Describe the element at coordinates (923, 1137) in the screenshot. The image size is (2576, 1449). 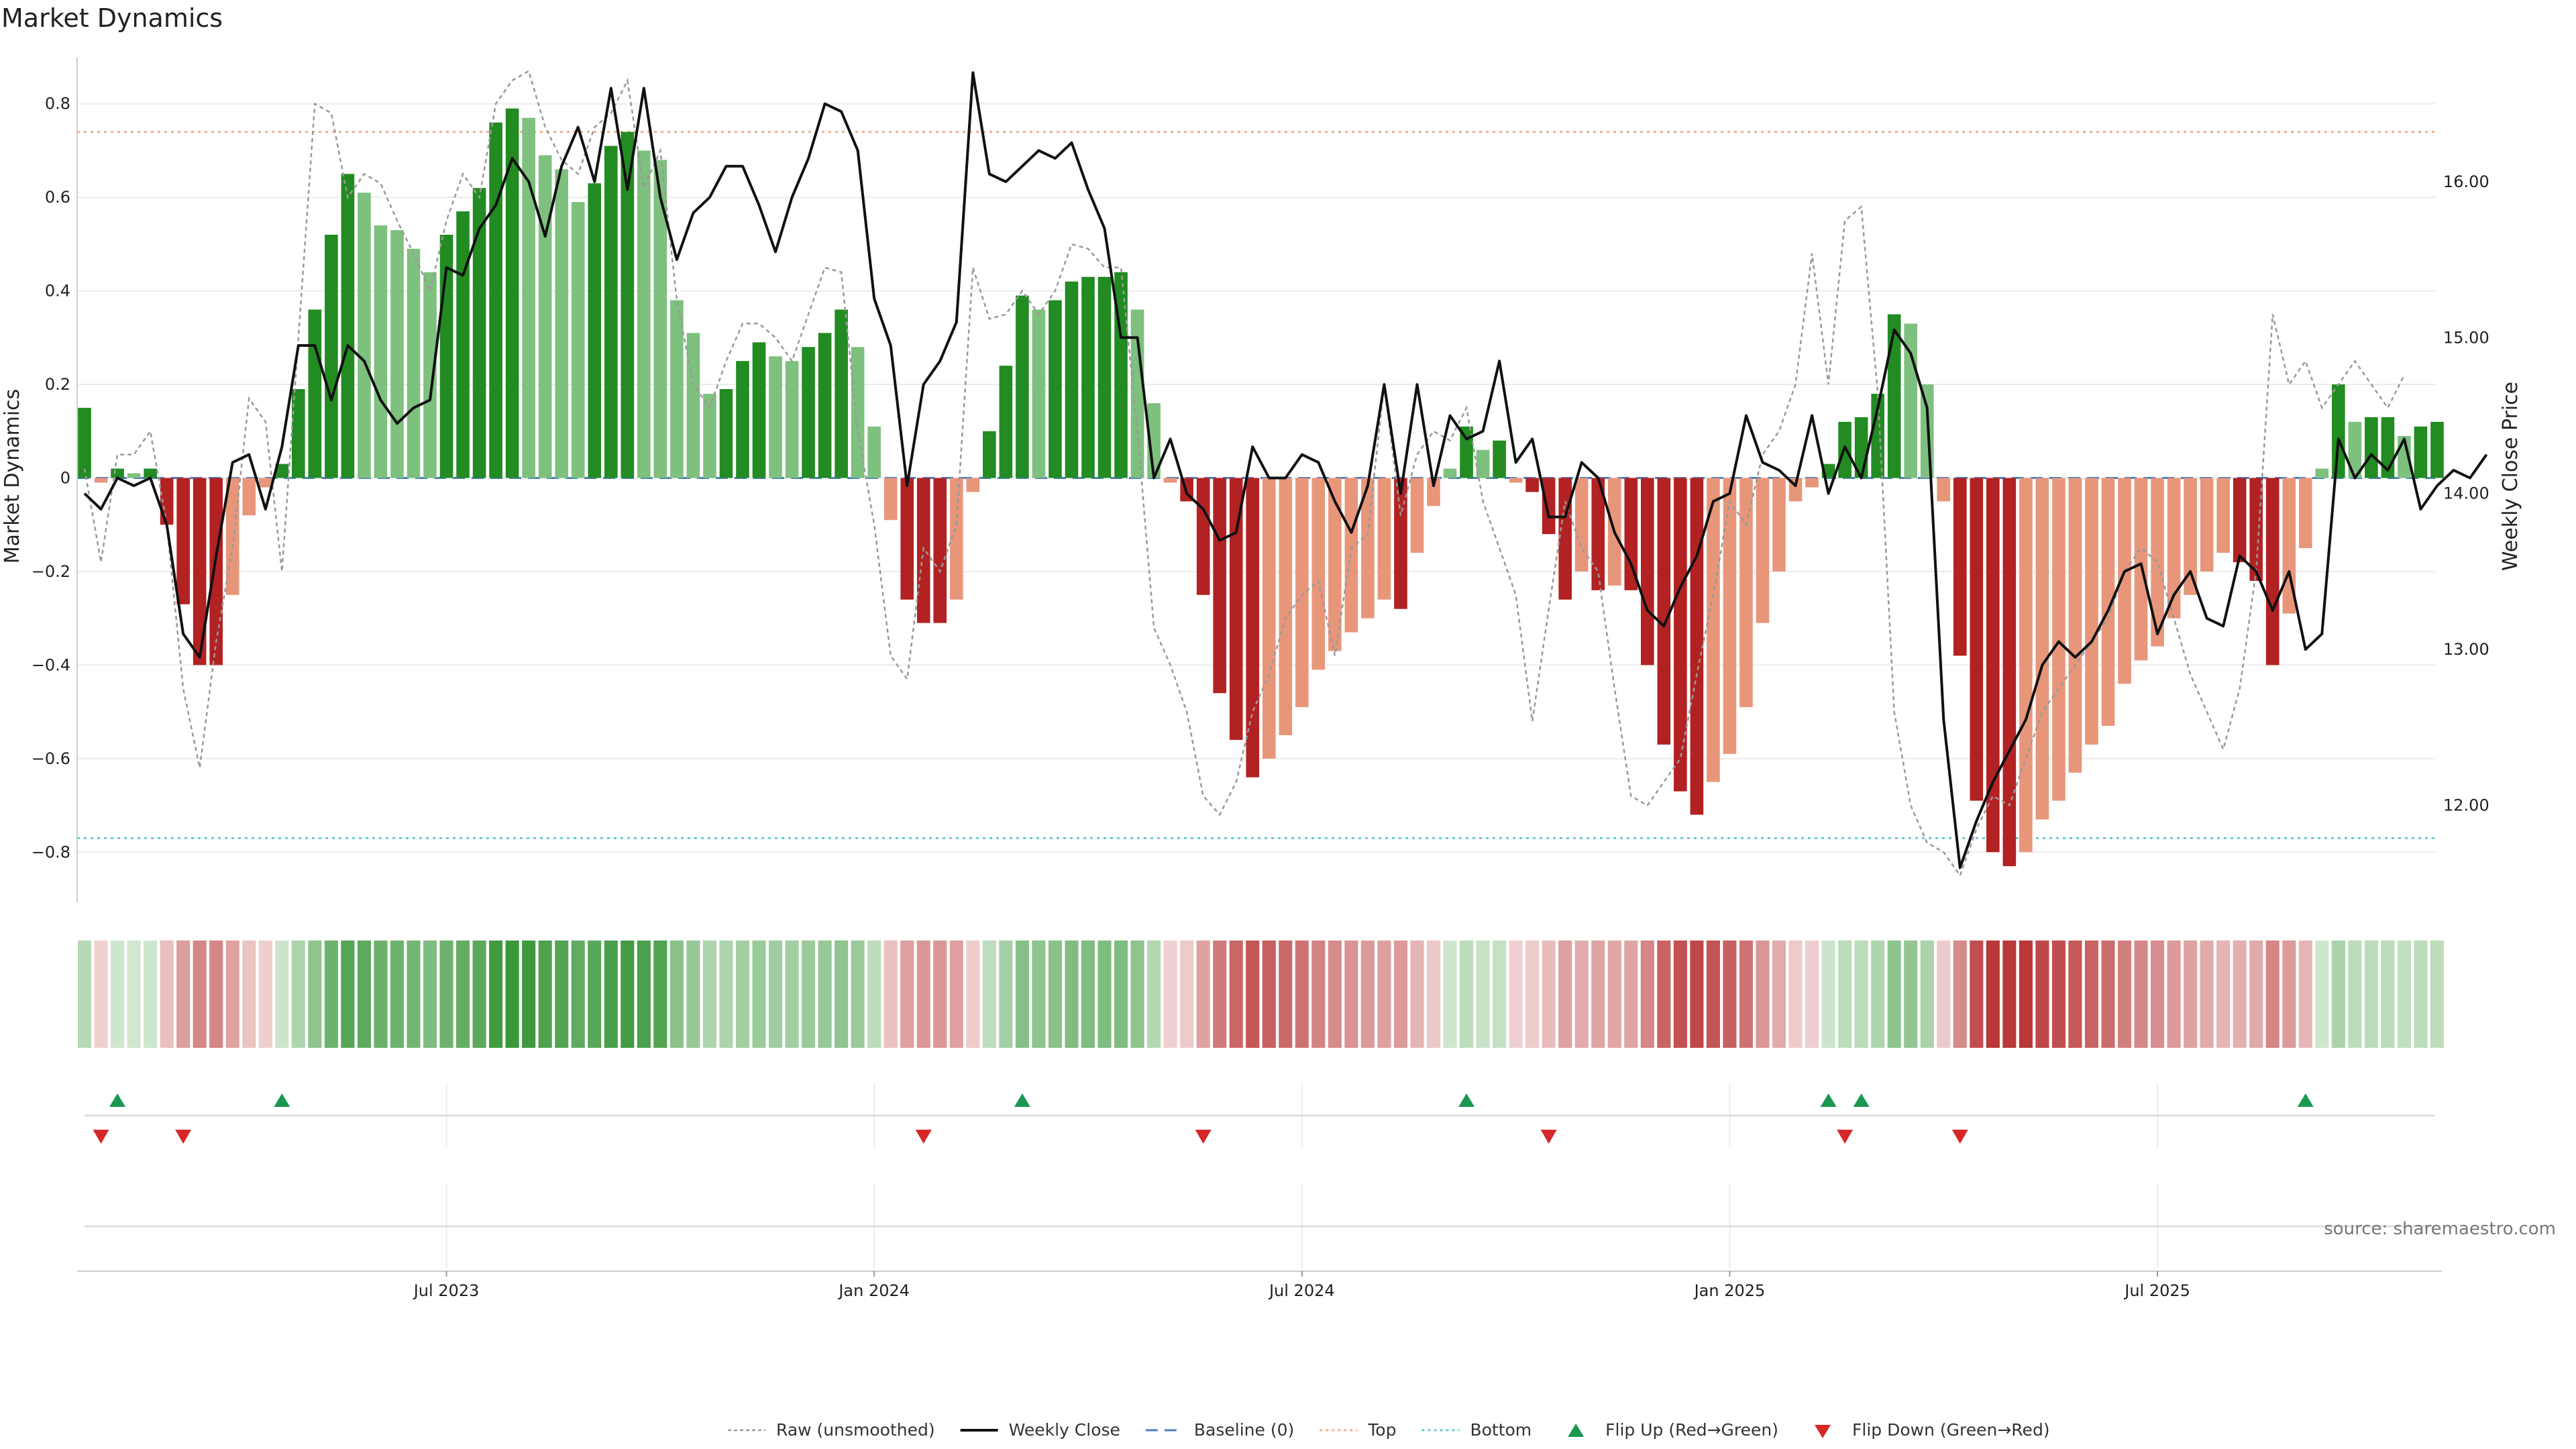
I see `flip-down-marker` at that location.